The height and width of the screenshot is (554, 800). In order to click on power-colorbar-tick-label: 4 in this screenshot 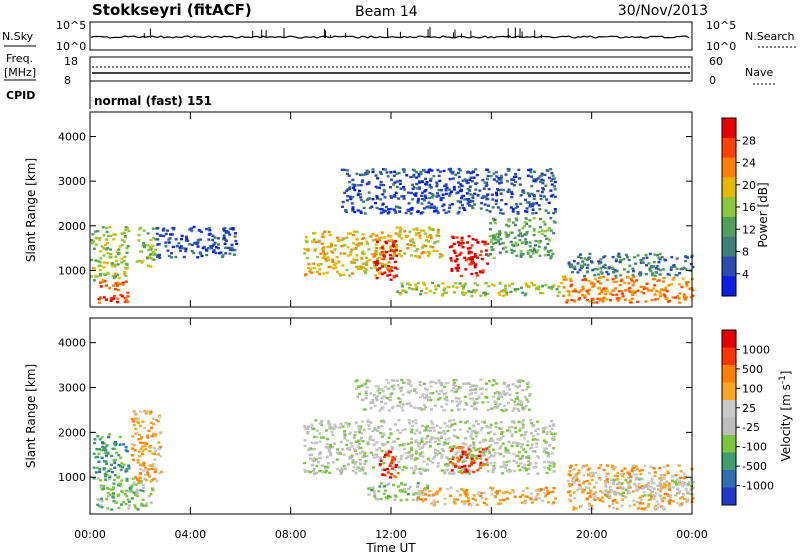, I will do `click(745, 274)`.